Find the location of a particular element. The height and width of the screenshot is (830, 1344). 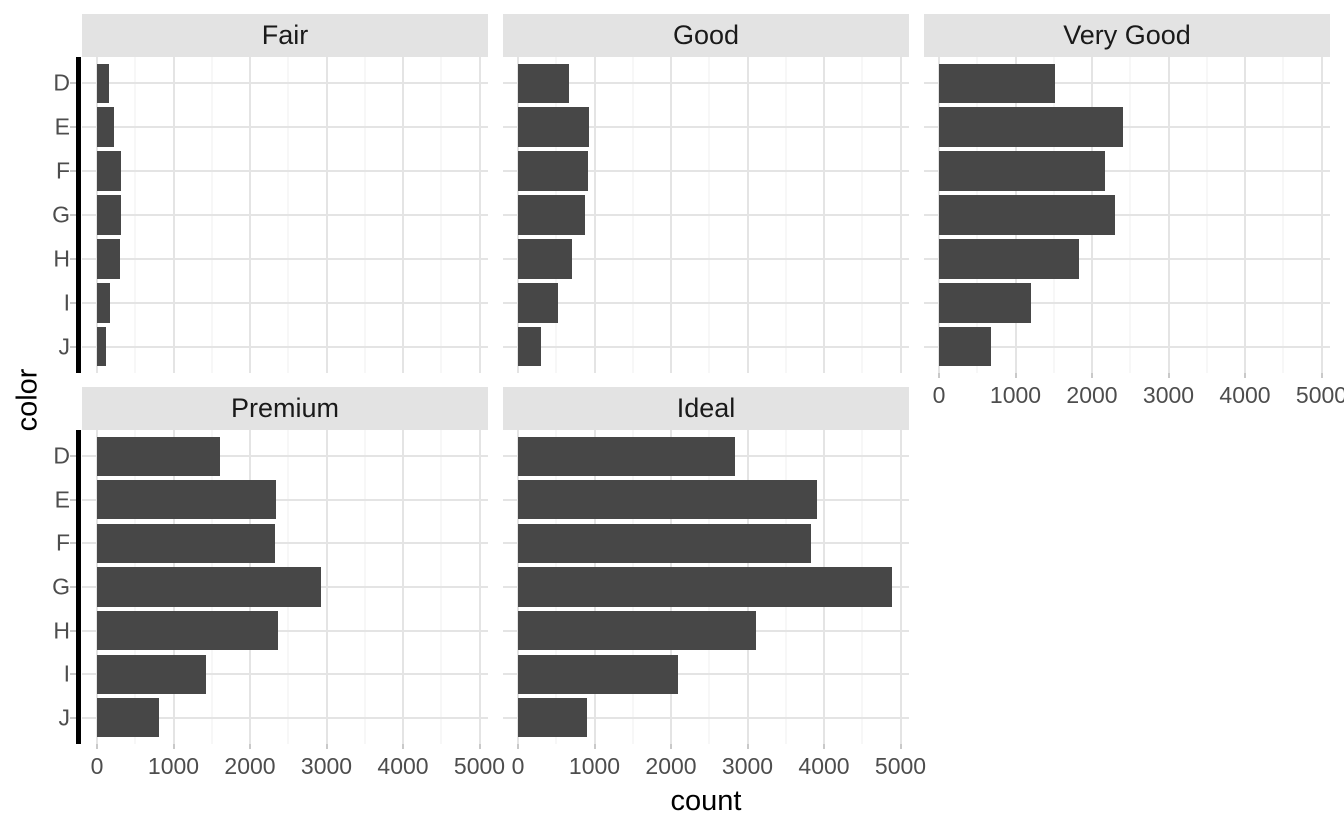

bar-very-good-I is located at coordinates (985, 303).